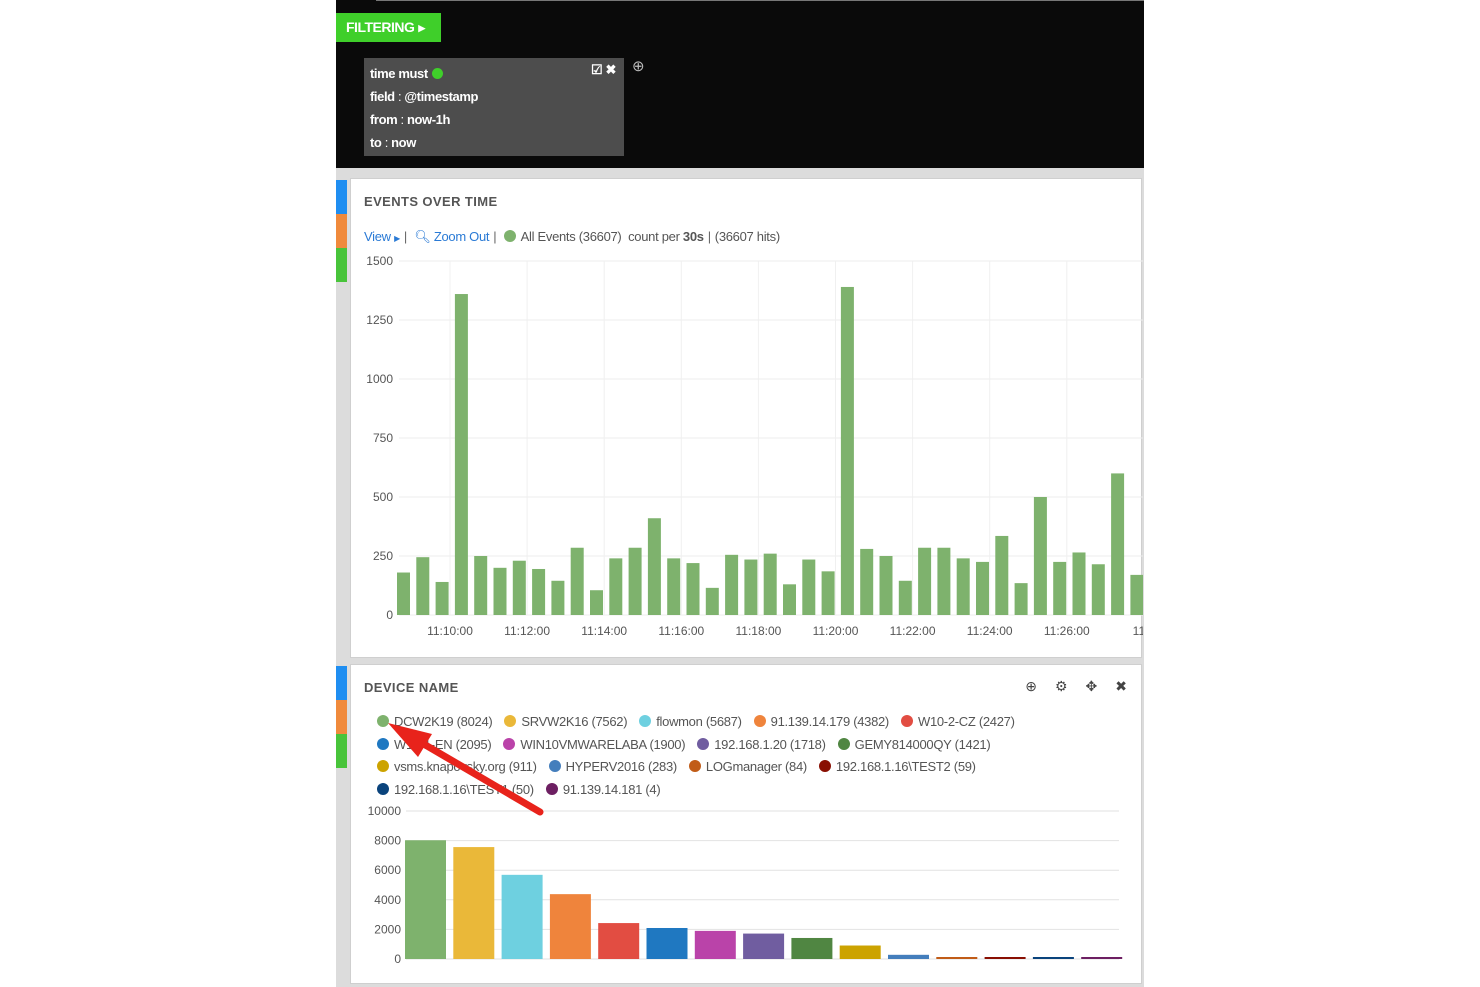 The width and height of the screenshot is (1480, 987). Describe the element at coordinates (836, 631) in the screenshot. I see `x-tick-label: 11:20:00` at that location.